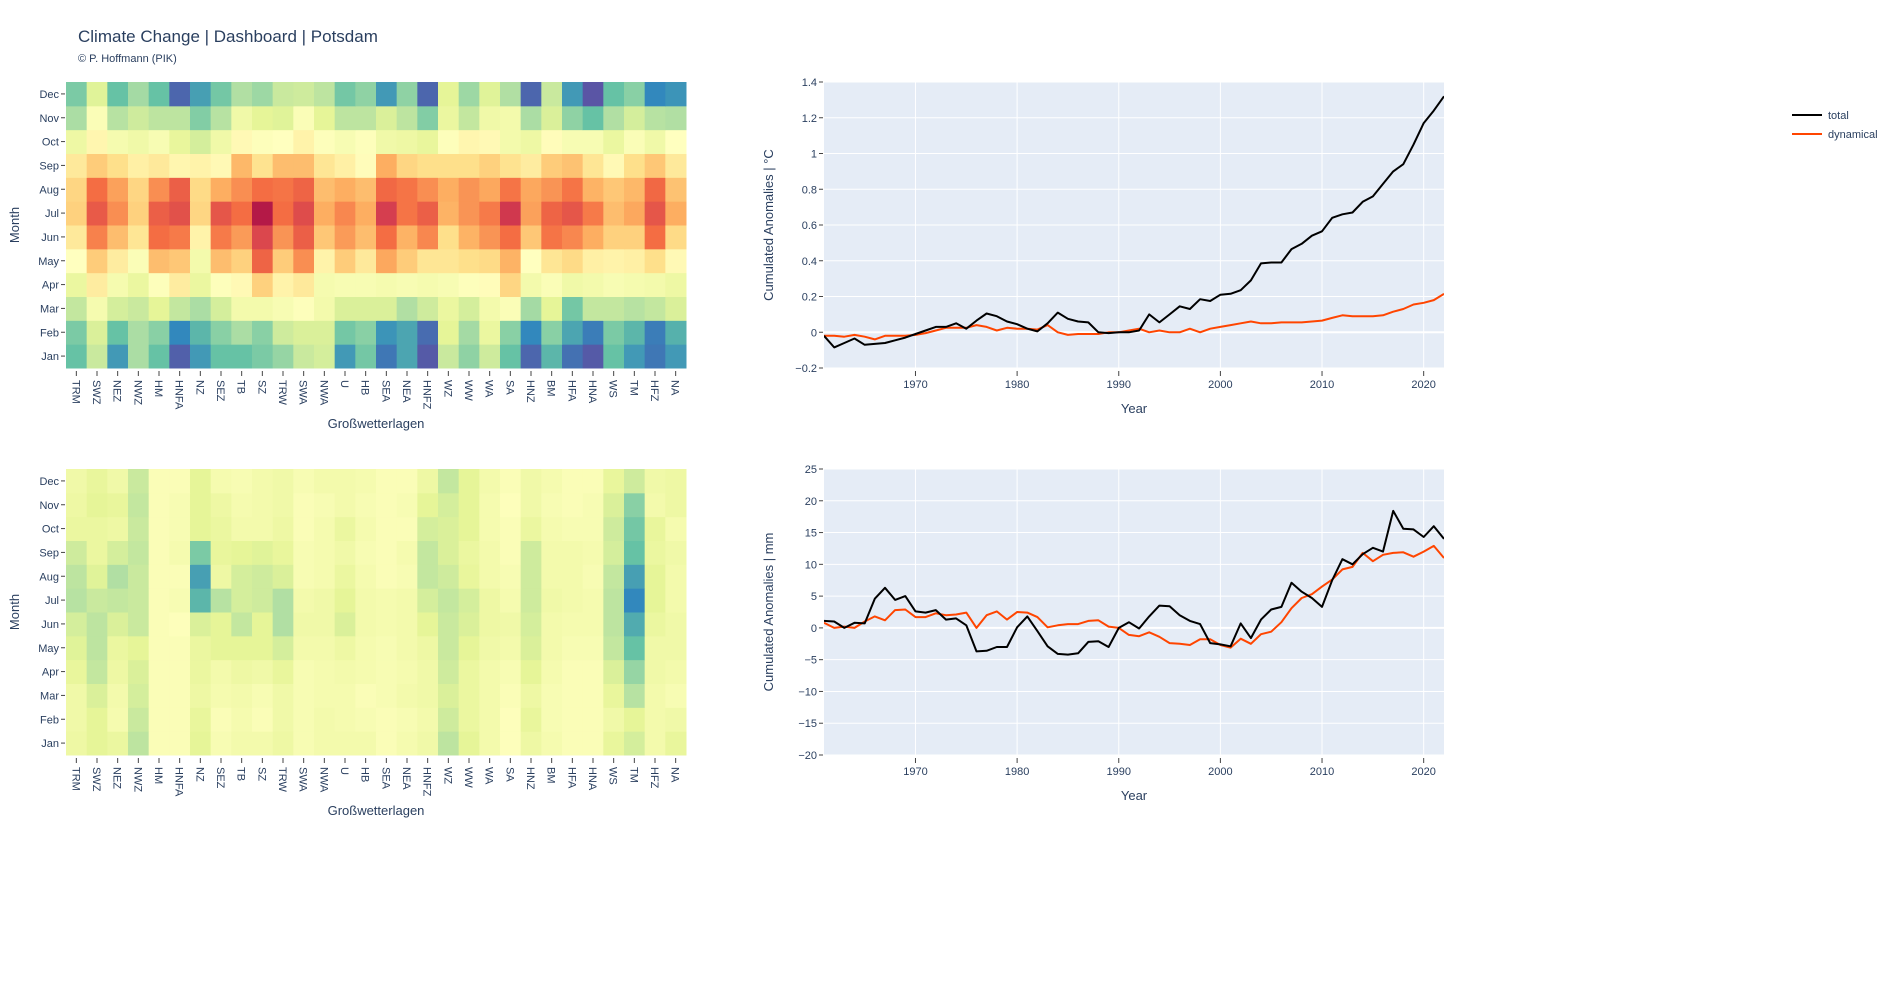 Image resolution: width=1904 pixels, height=1000 pixels. What do you see at coordinates (1134, 316) in the screenshot?
I see `series-line-dynamical` at bounding box center [1134, 316].